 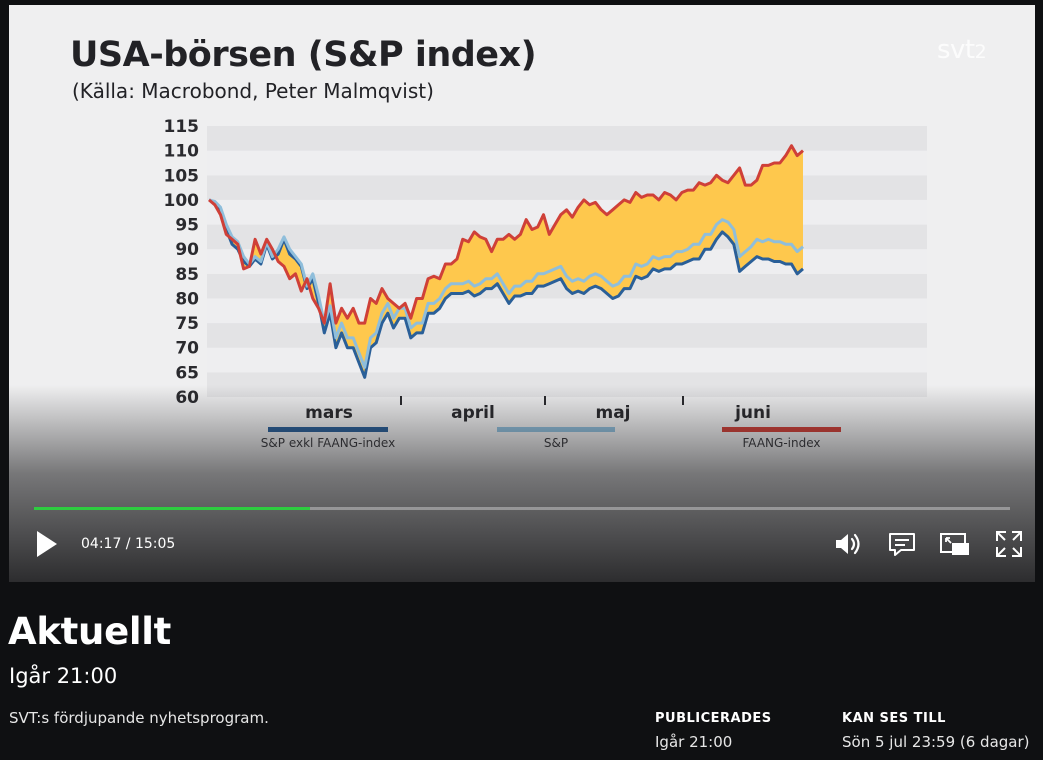 I want to click on y-tick-label: 100, so click(x=182, y=201).